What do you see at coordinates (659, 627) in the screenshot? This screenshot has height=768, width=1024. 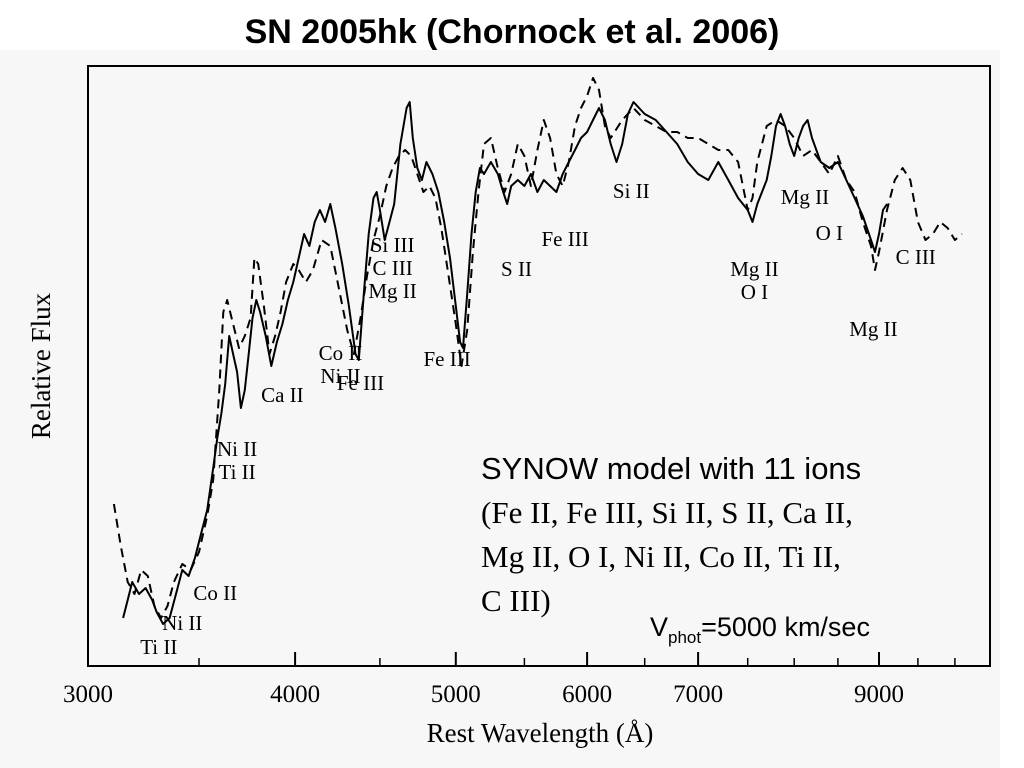 I see `vphot-v: V` at bounding box center [659, 627].